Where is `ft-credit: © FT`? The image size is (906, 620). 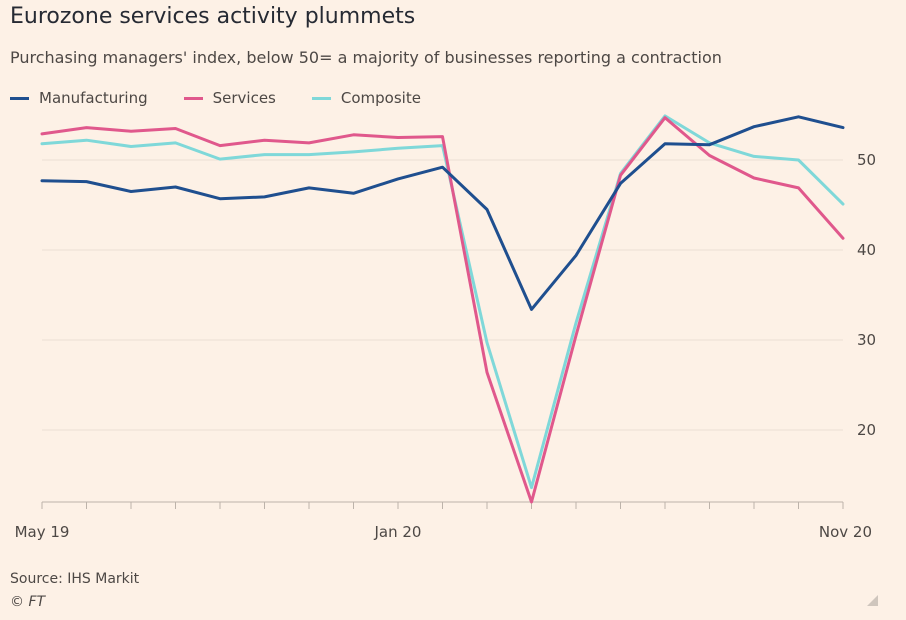 ft-credit: © FT is located at coordinates (28, 602).